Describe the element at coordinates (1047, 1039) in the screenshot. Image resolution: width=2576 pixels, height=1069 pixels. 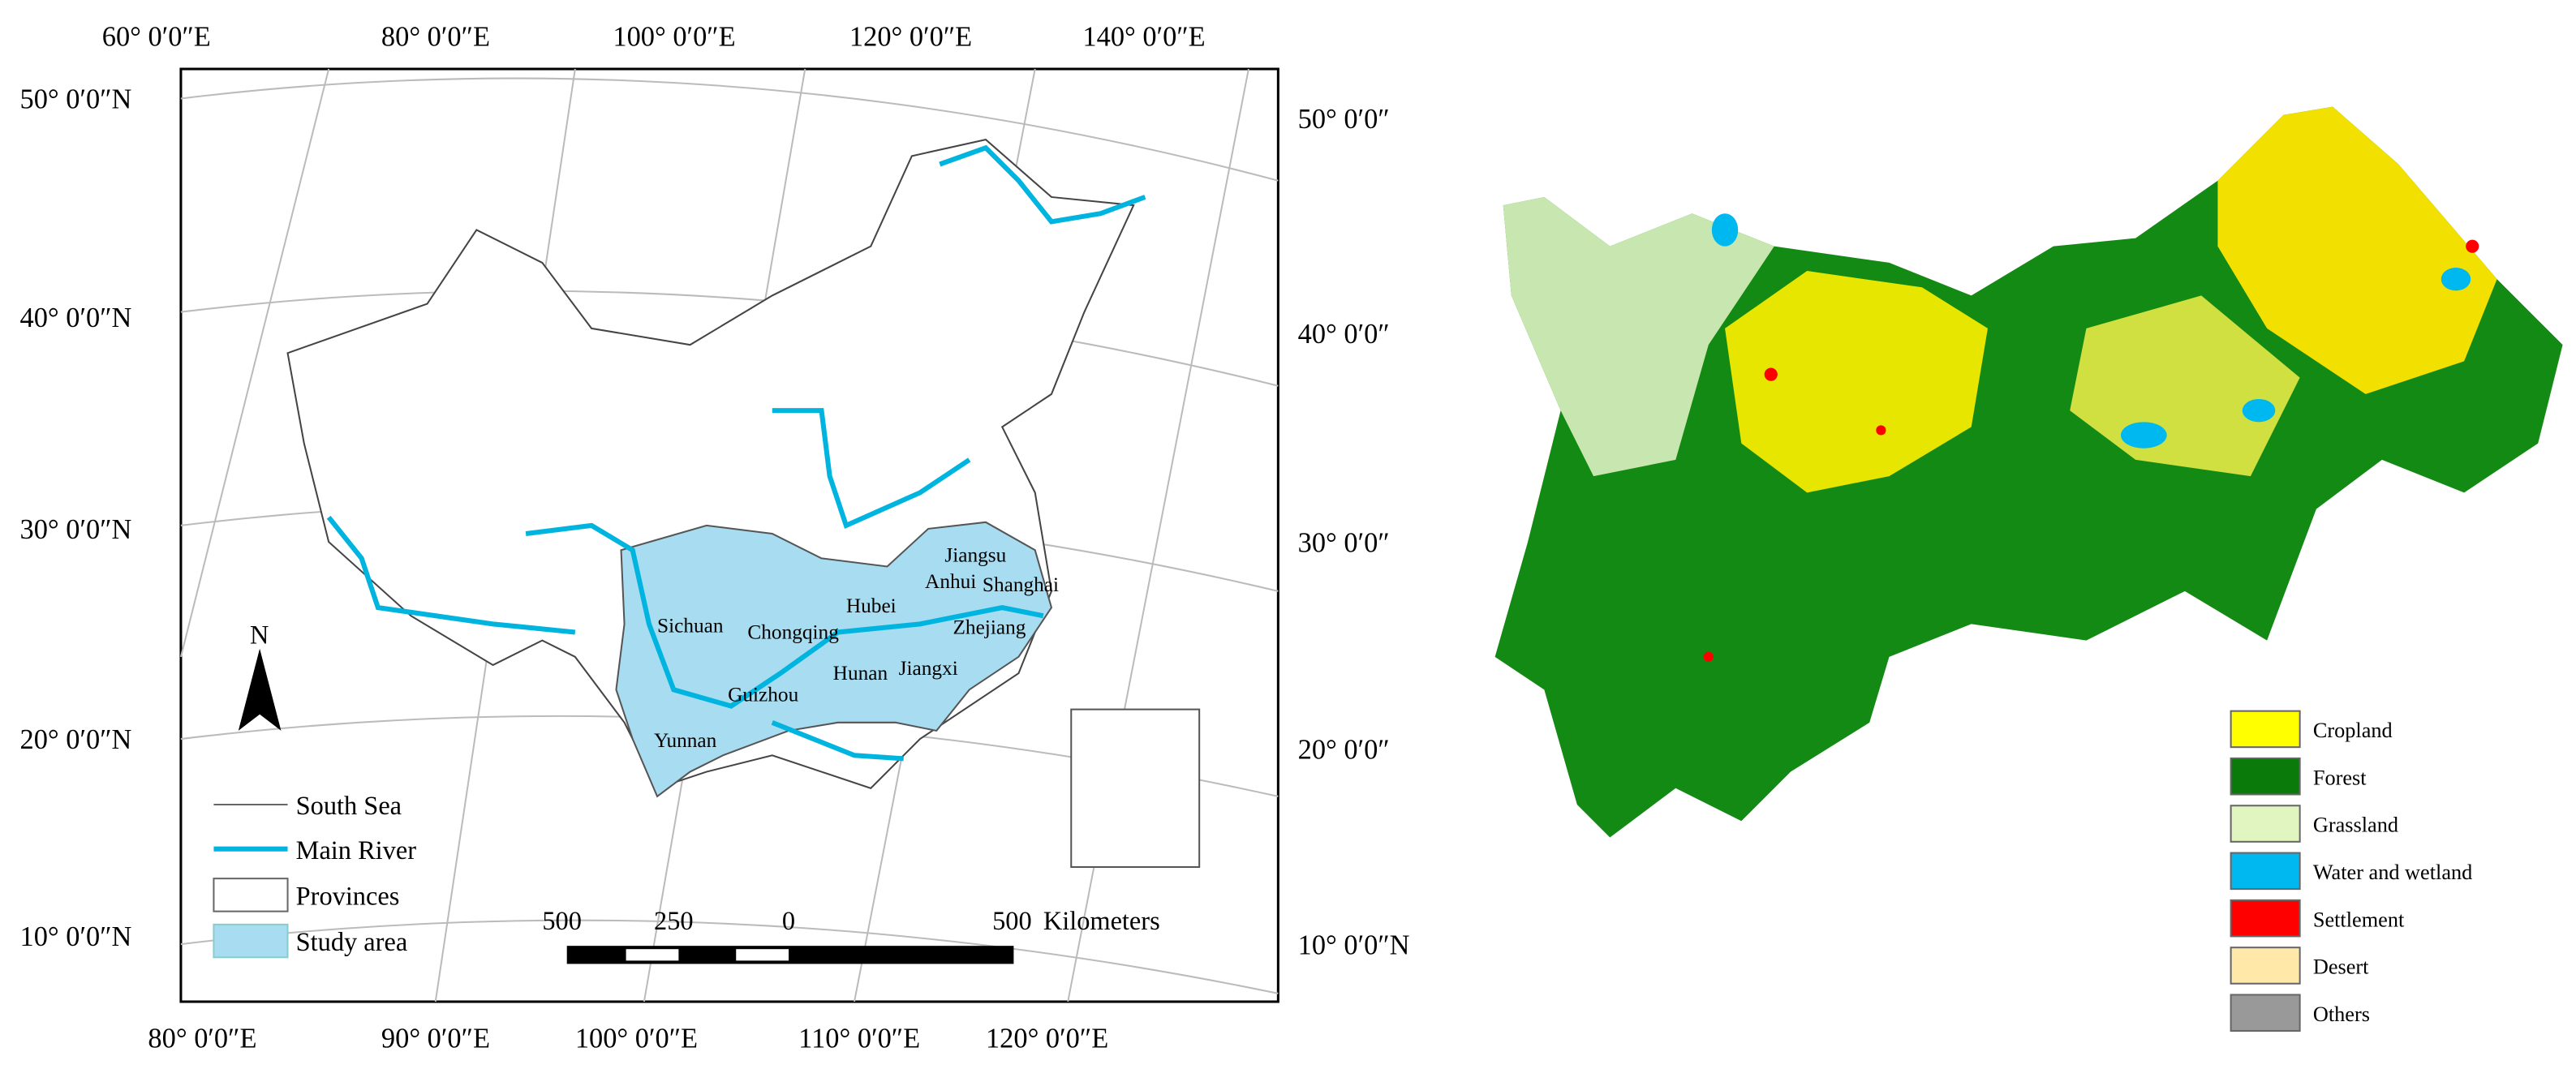
I see `bottom-coord-label: 120° 0′0″E` at that location.